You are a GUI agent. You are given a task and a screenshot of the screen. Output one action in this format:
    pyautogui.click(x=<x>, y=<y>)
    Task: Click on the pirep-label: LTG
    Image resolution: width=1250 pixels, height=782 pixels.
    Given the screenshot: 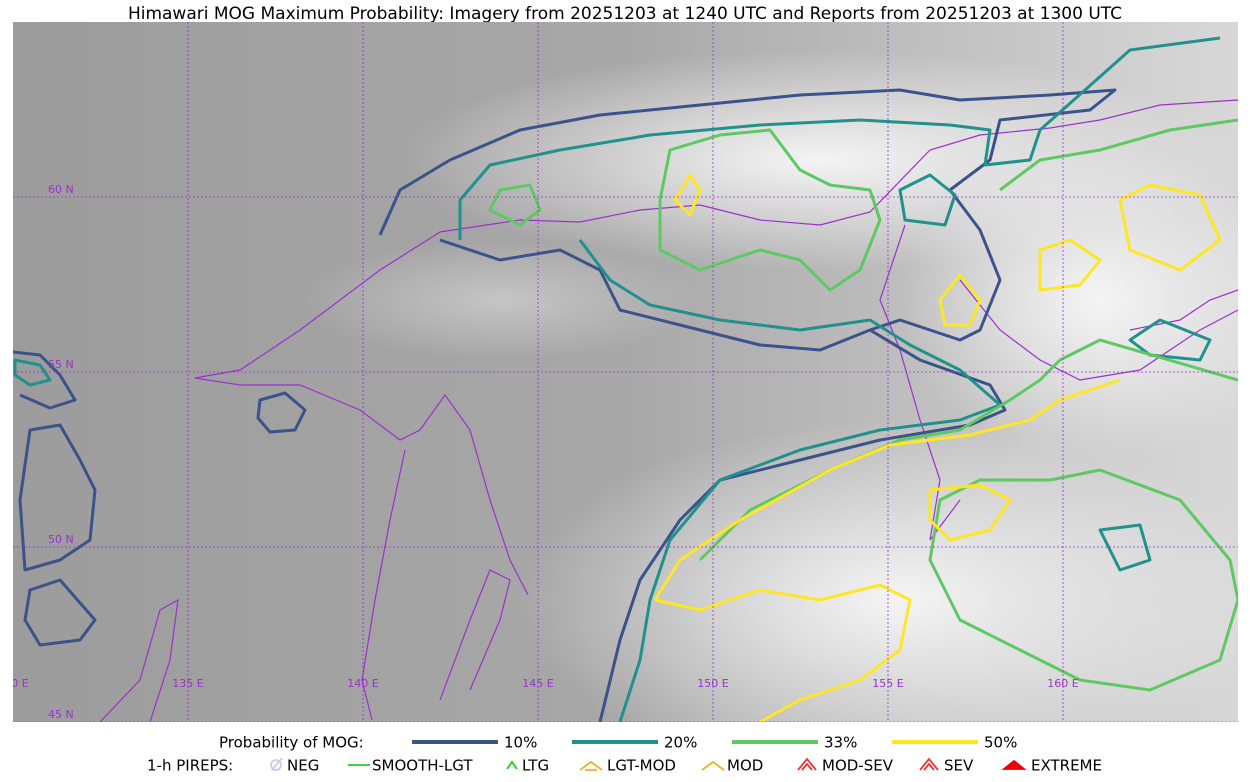 What is the action you would take?
    pyautogui.click(x=535, y=766)
    